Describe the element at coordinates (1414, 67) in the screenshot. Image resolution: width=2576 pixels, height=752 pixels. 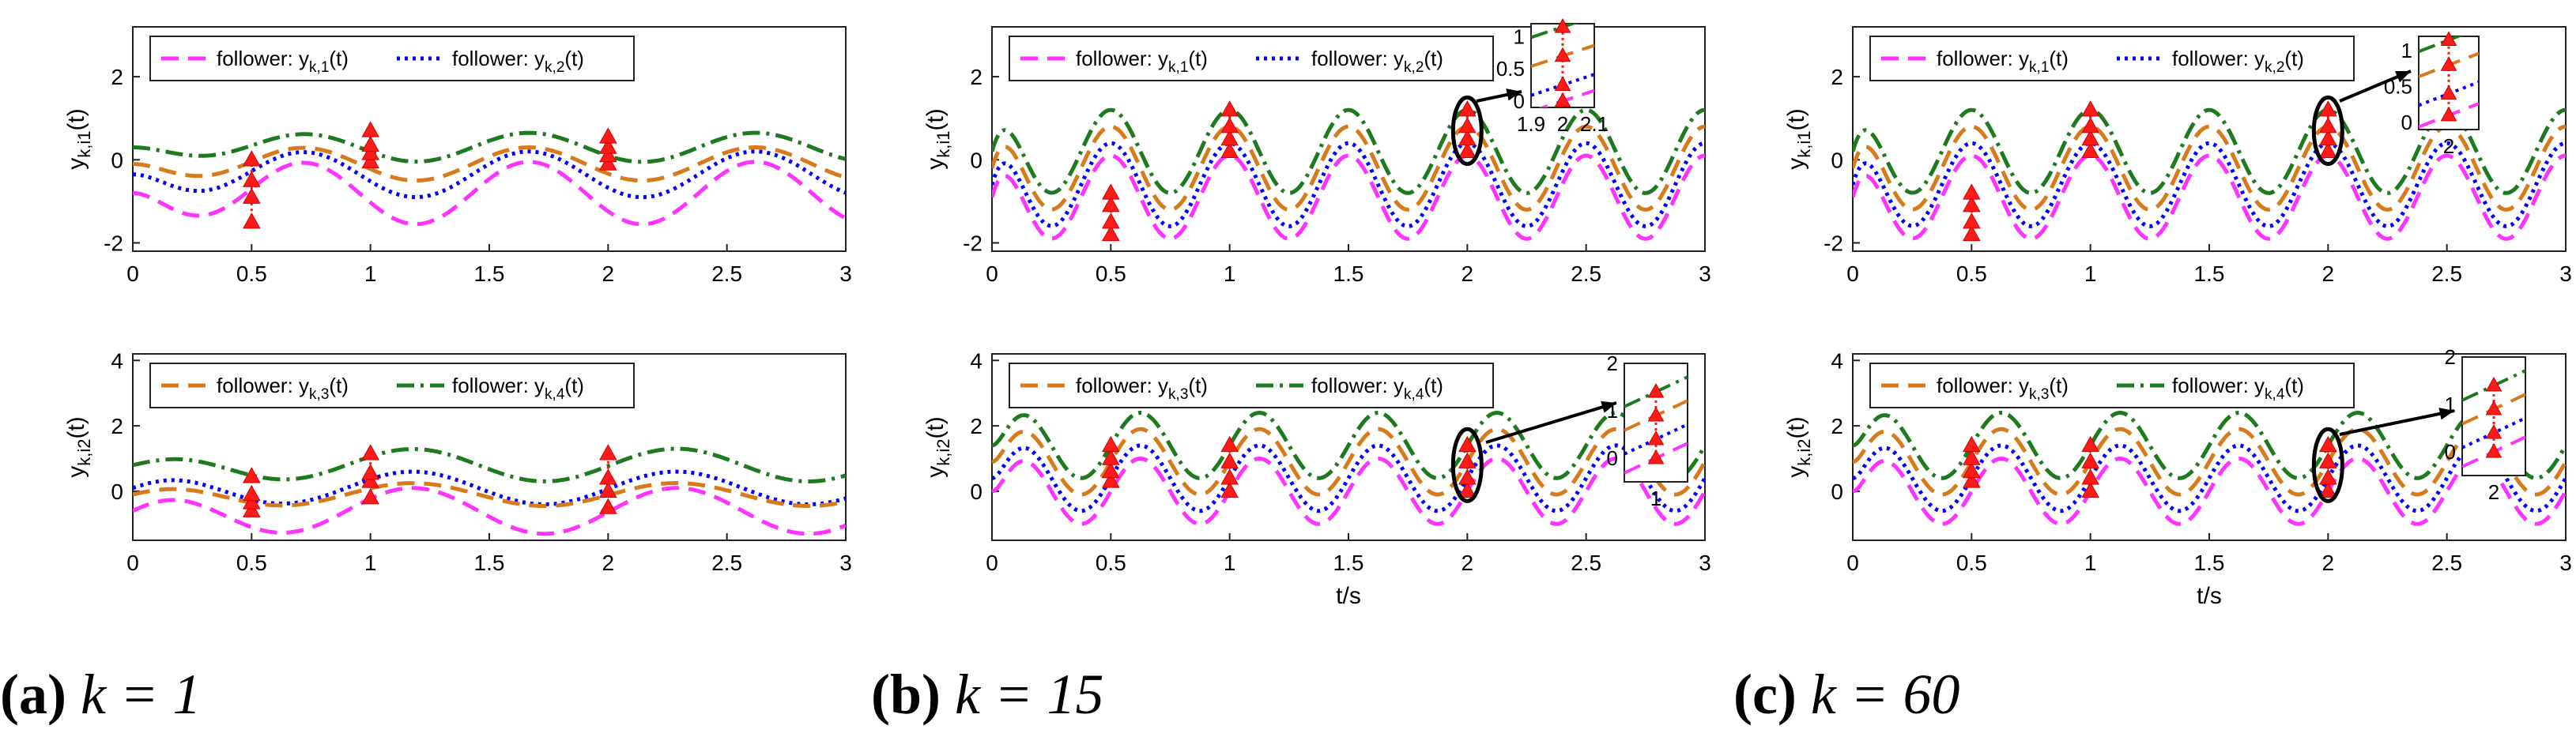
I see `legend-subscript: k,2` at that location.